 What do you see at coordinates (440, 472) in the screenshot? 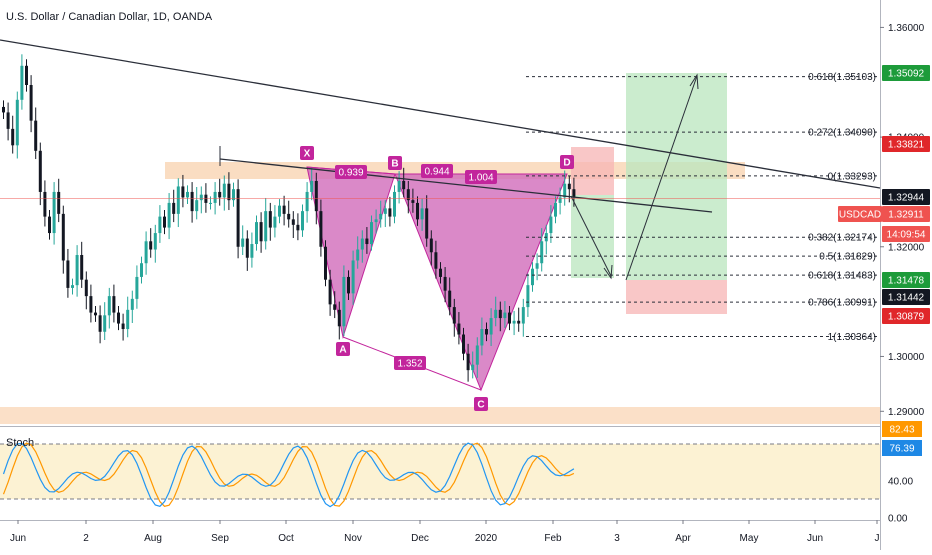
I see `stoch-indicator: Stoch` at bounding box center [440, 472].